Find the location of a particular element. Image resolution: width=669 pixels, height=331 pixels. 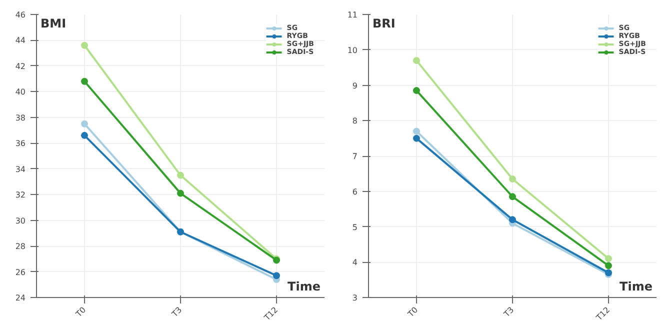

y-tick-label: 8 is located at coordinates (355, 121).